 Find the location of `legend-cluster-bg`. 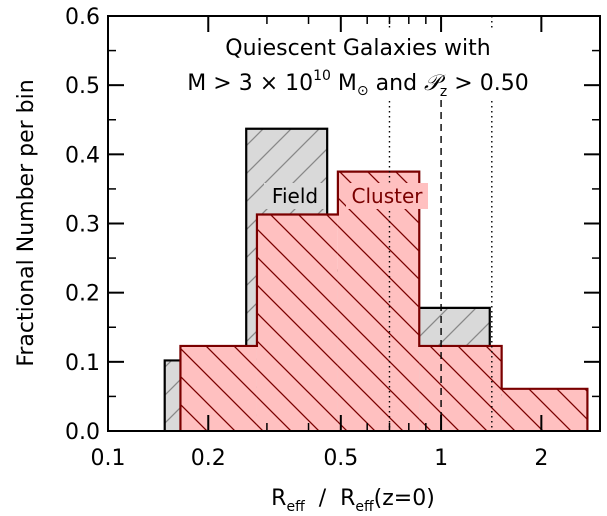

legend-cluster-bg is located at coordinates (387, 196).